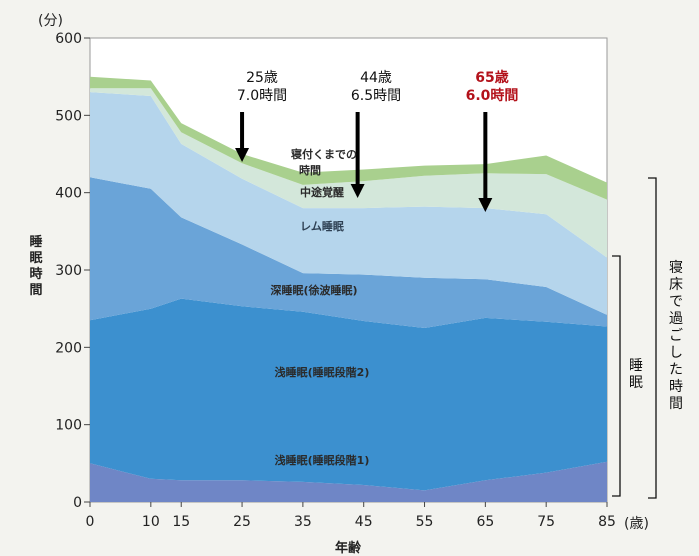 The width and height of the screenshot is (699, 556). I want to click on x-tick-label: 25, so click(242, 522).